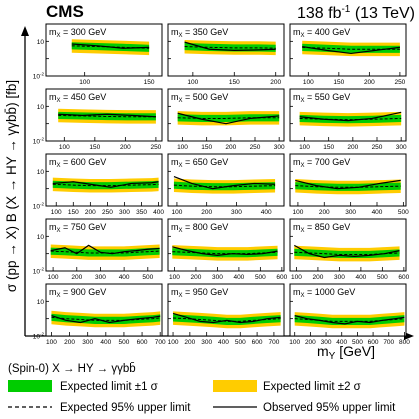 This screenshot has height=419, width=419. Describe the element at coordinates (382, 13) in the screenshot. I see `lumi-tail: (13 TeV)` at that location.